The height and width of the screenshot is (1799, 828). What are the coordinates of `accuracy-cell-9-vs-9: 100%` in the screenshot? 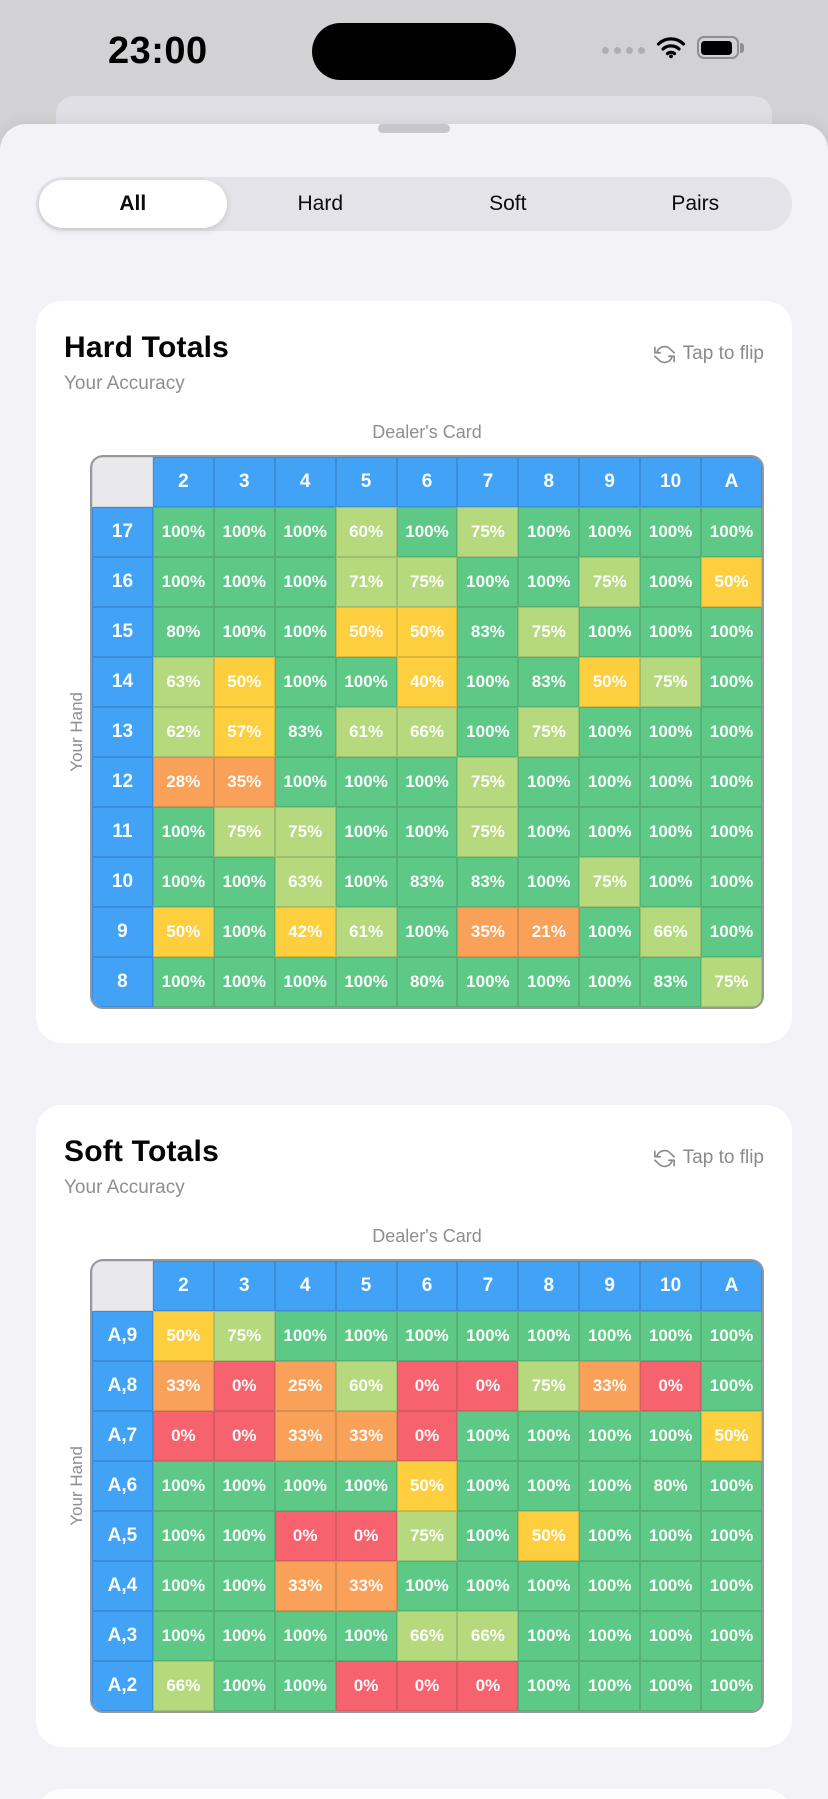 It's located at (610, 932).